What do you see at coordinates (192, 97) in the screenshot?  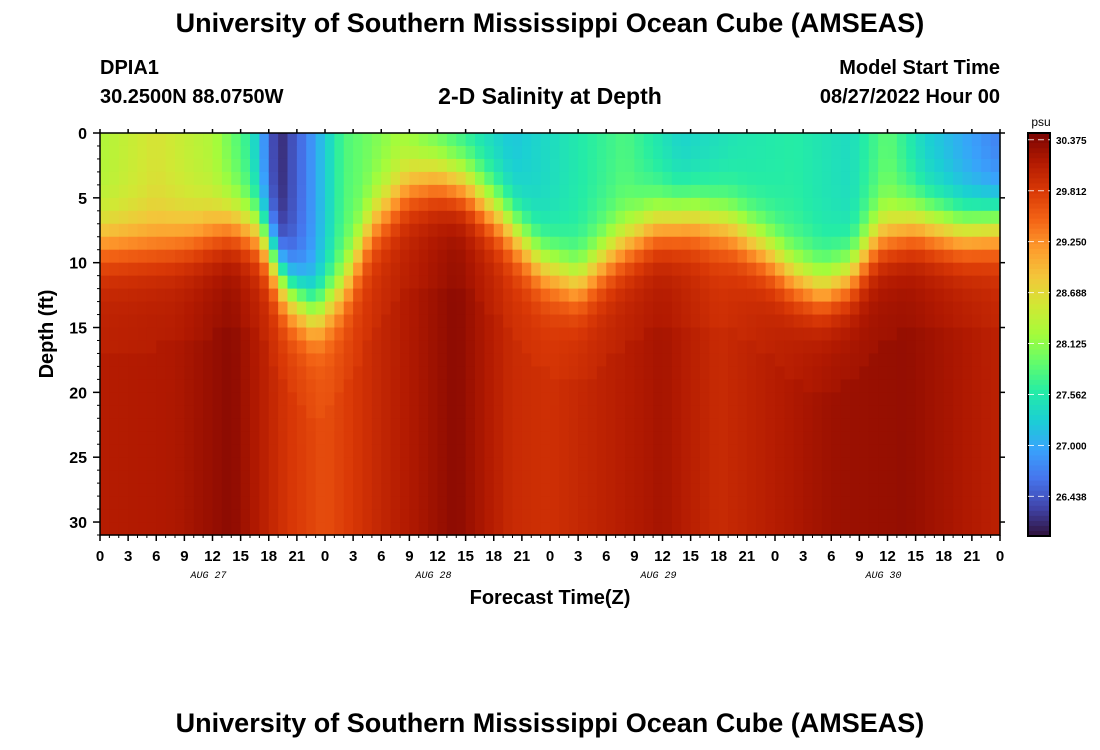 I see `station-location: 30.2500N 88.0750W` at bounding box center [192, 97].